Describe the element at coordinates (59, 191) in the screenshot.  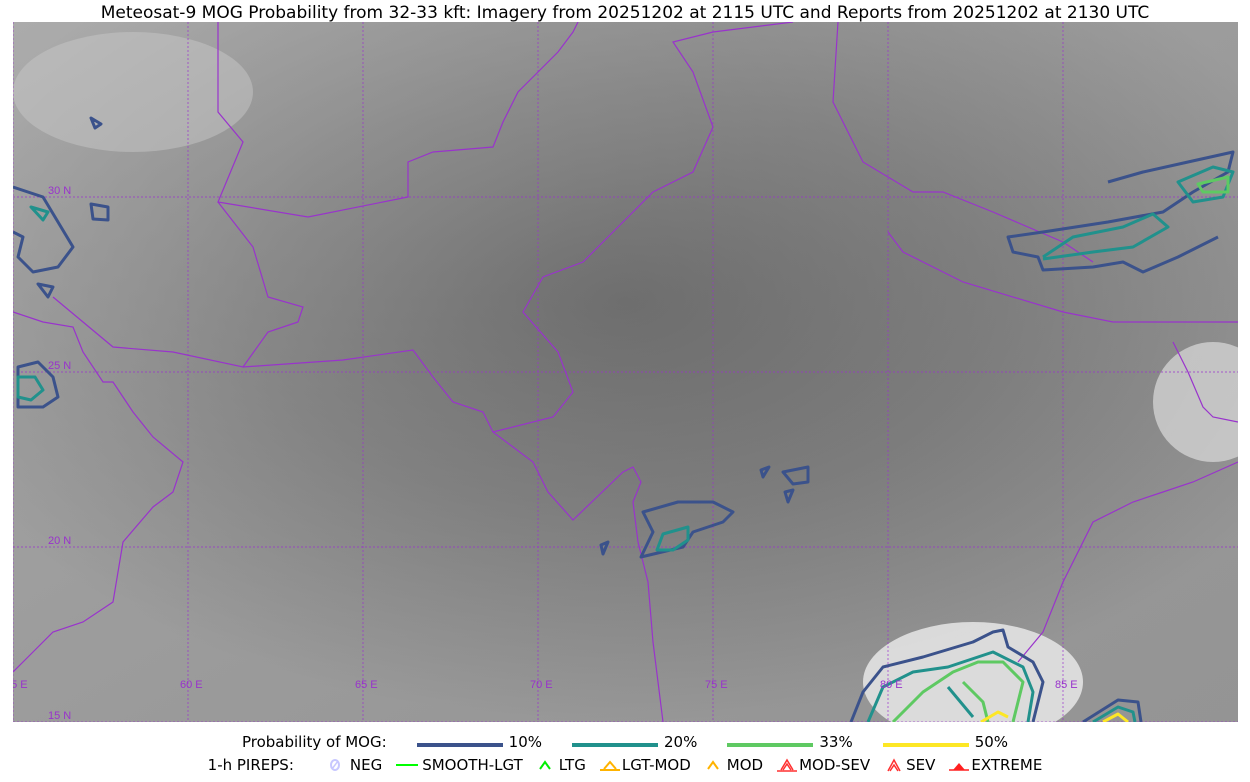
I see `lat-label: 30 N` at that location.